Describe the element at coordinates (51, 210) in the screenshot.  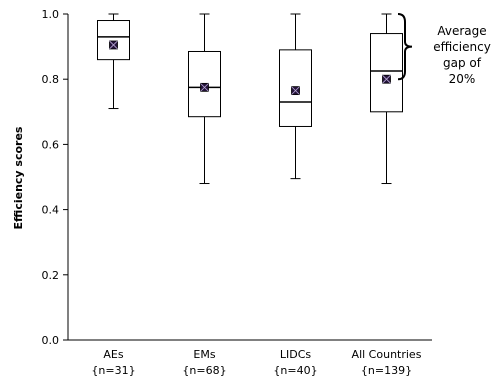
I see `y-tick-label: 0.4` at that location.